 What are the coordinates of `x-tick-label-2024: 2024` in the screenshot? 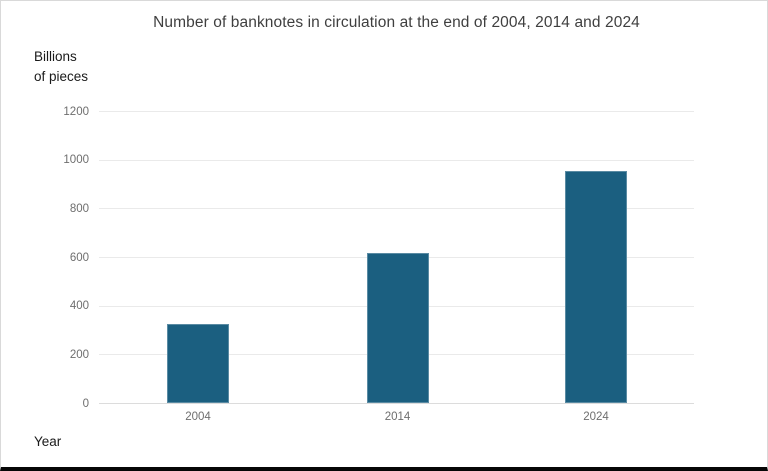 It's located at (596, 417).